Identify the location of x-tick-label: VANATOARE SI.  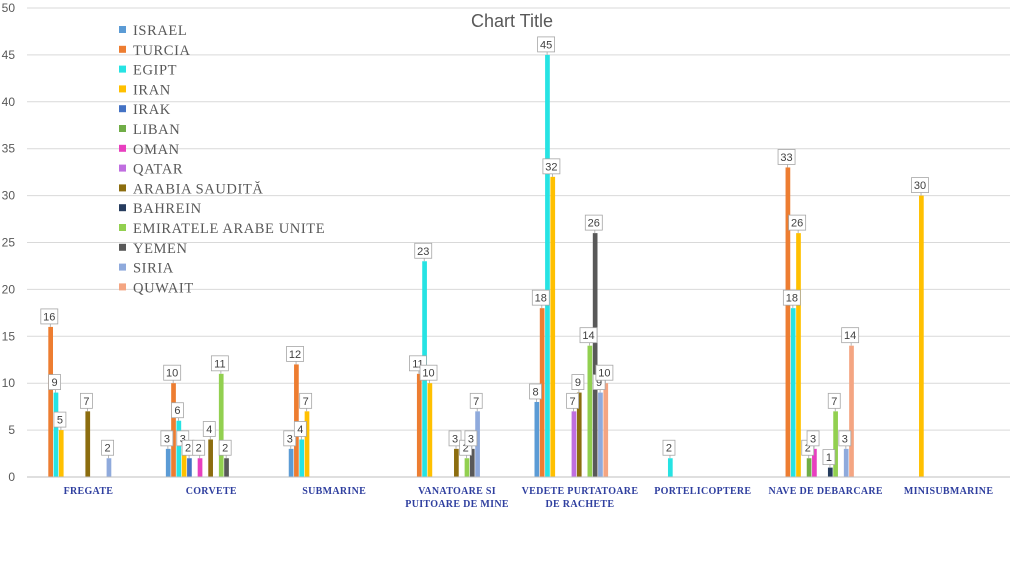
(457, 491).